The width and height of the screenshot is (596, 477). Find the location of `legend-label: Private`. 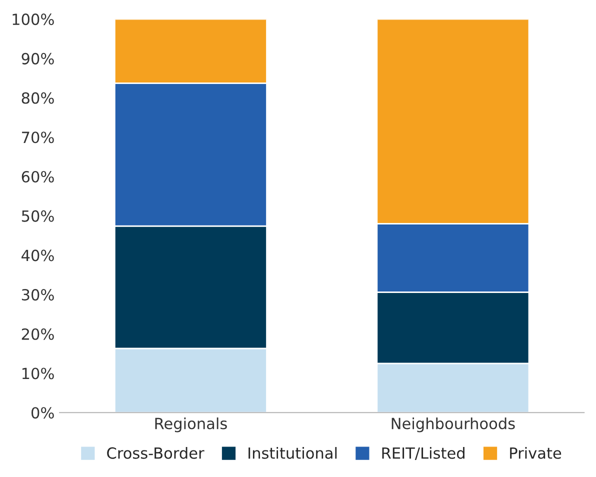

legend-label: Private is located at coordinates (536, 453).